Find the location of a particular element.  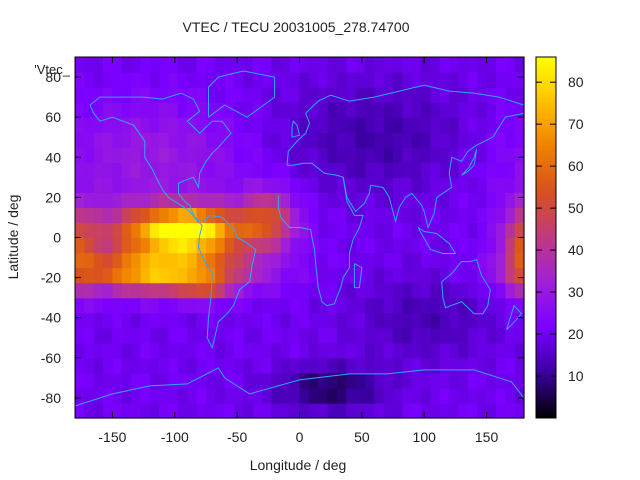

colorbar-tick-label: 40 is located at coordinates (576, 250).